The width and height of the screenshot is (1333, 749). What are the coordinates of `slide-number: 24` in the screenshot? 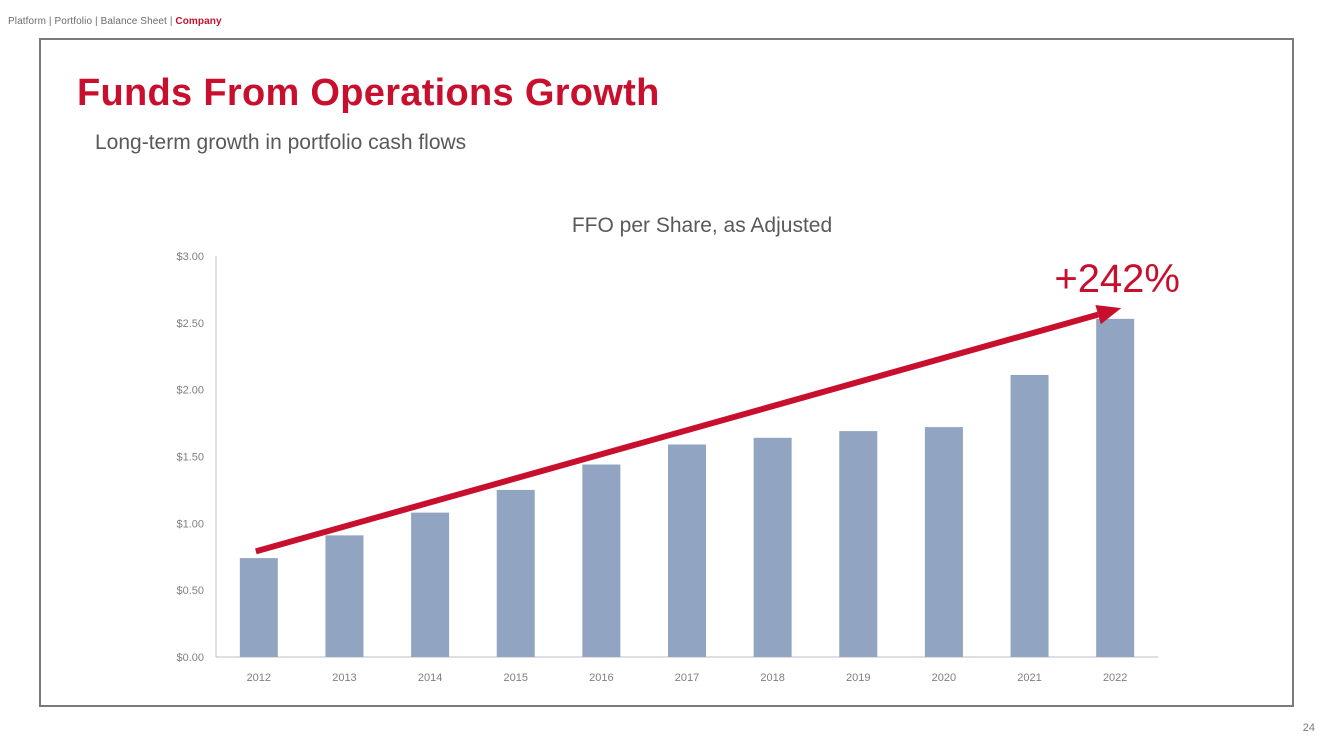 It's located at (1308, 728).